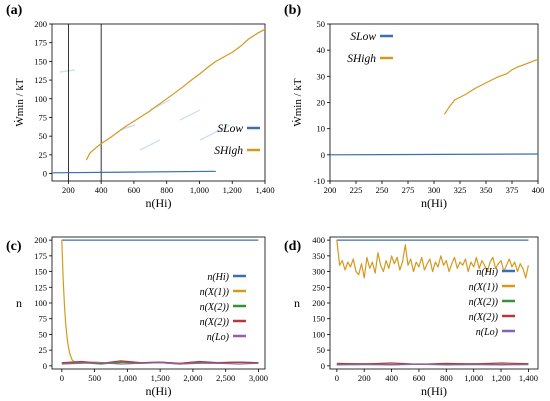  I want to click on legend-entry-label: n(X(1)), so click(484, 287).